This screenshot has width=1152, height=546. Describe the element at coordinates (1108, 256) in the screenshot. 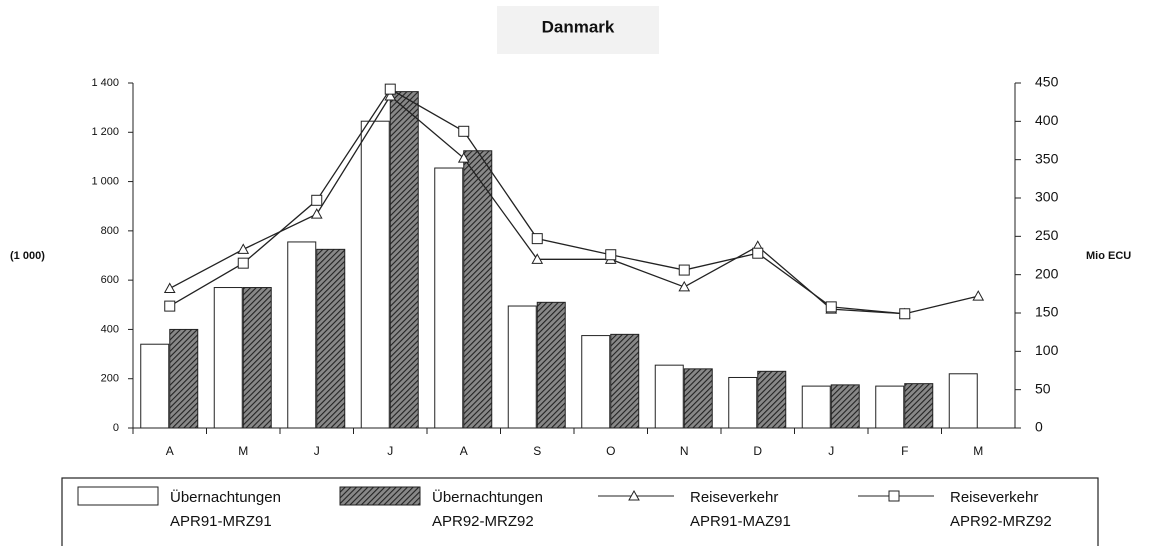

I see `y2-axis-label: Mio ECU` at that location.